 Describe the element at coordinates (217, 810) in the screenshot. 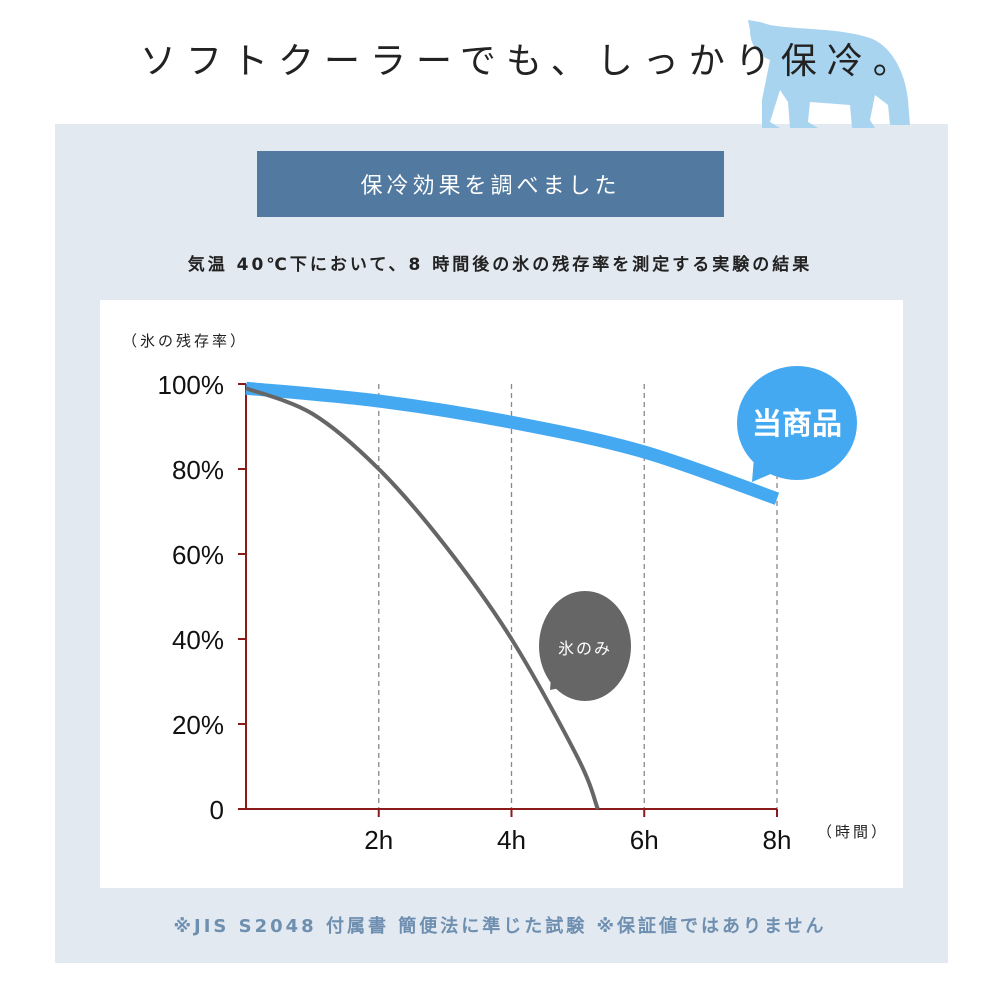

I see `y-tick-label: 0` at that location.